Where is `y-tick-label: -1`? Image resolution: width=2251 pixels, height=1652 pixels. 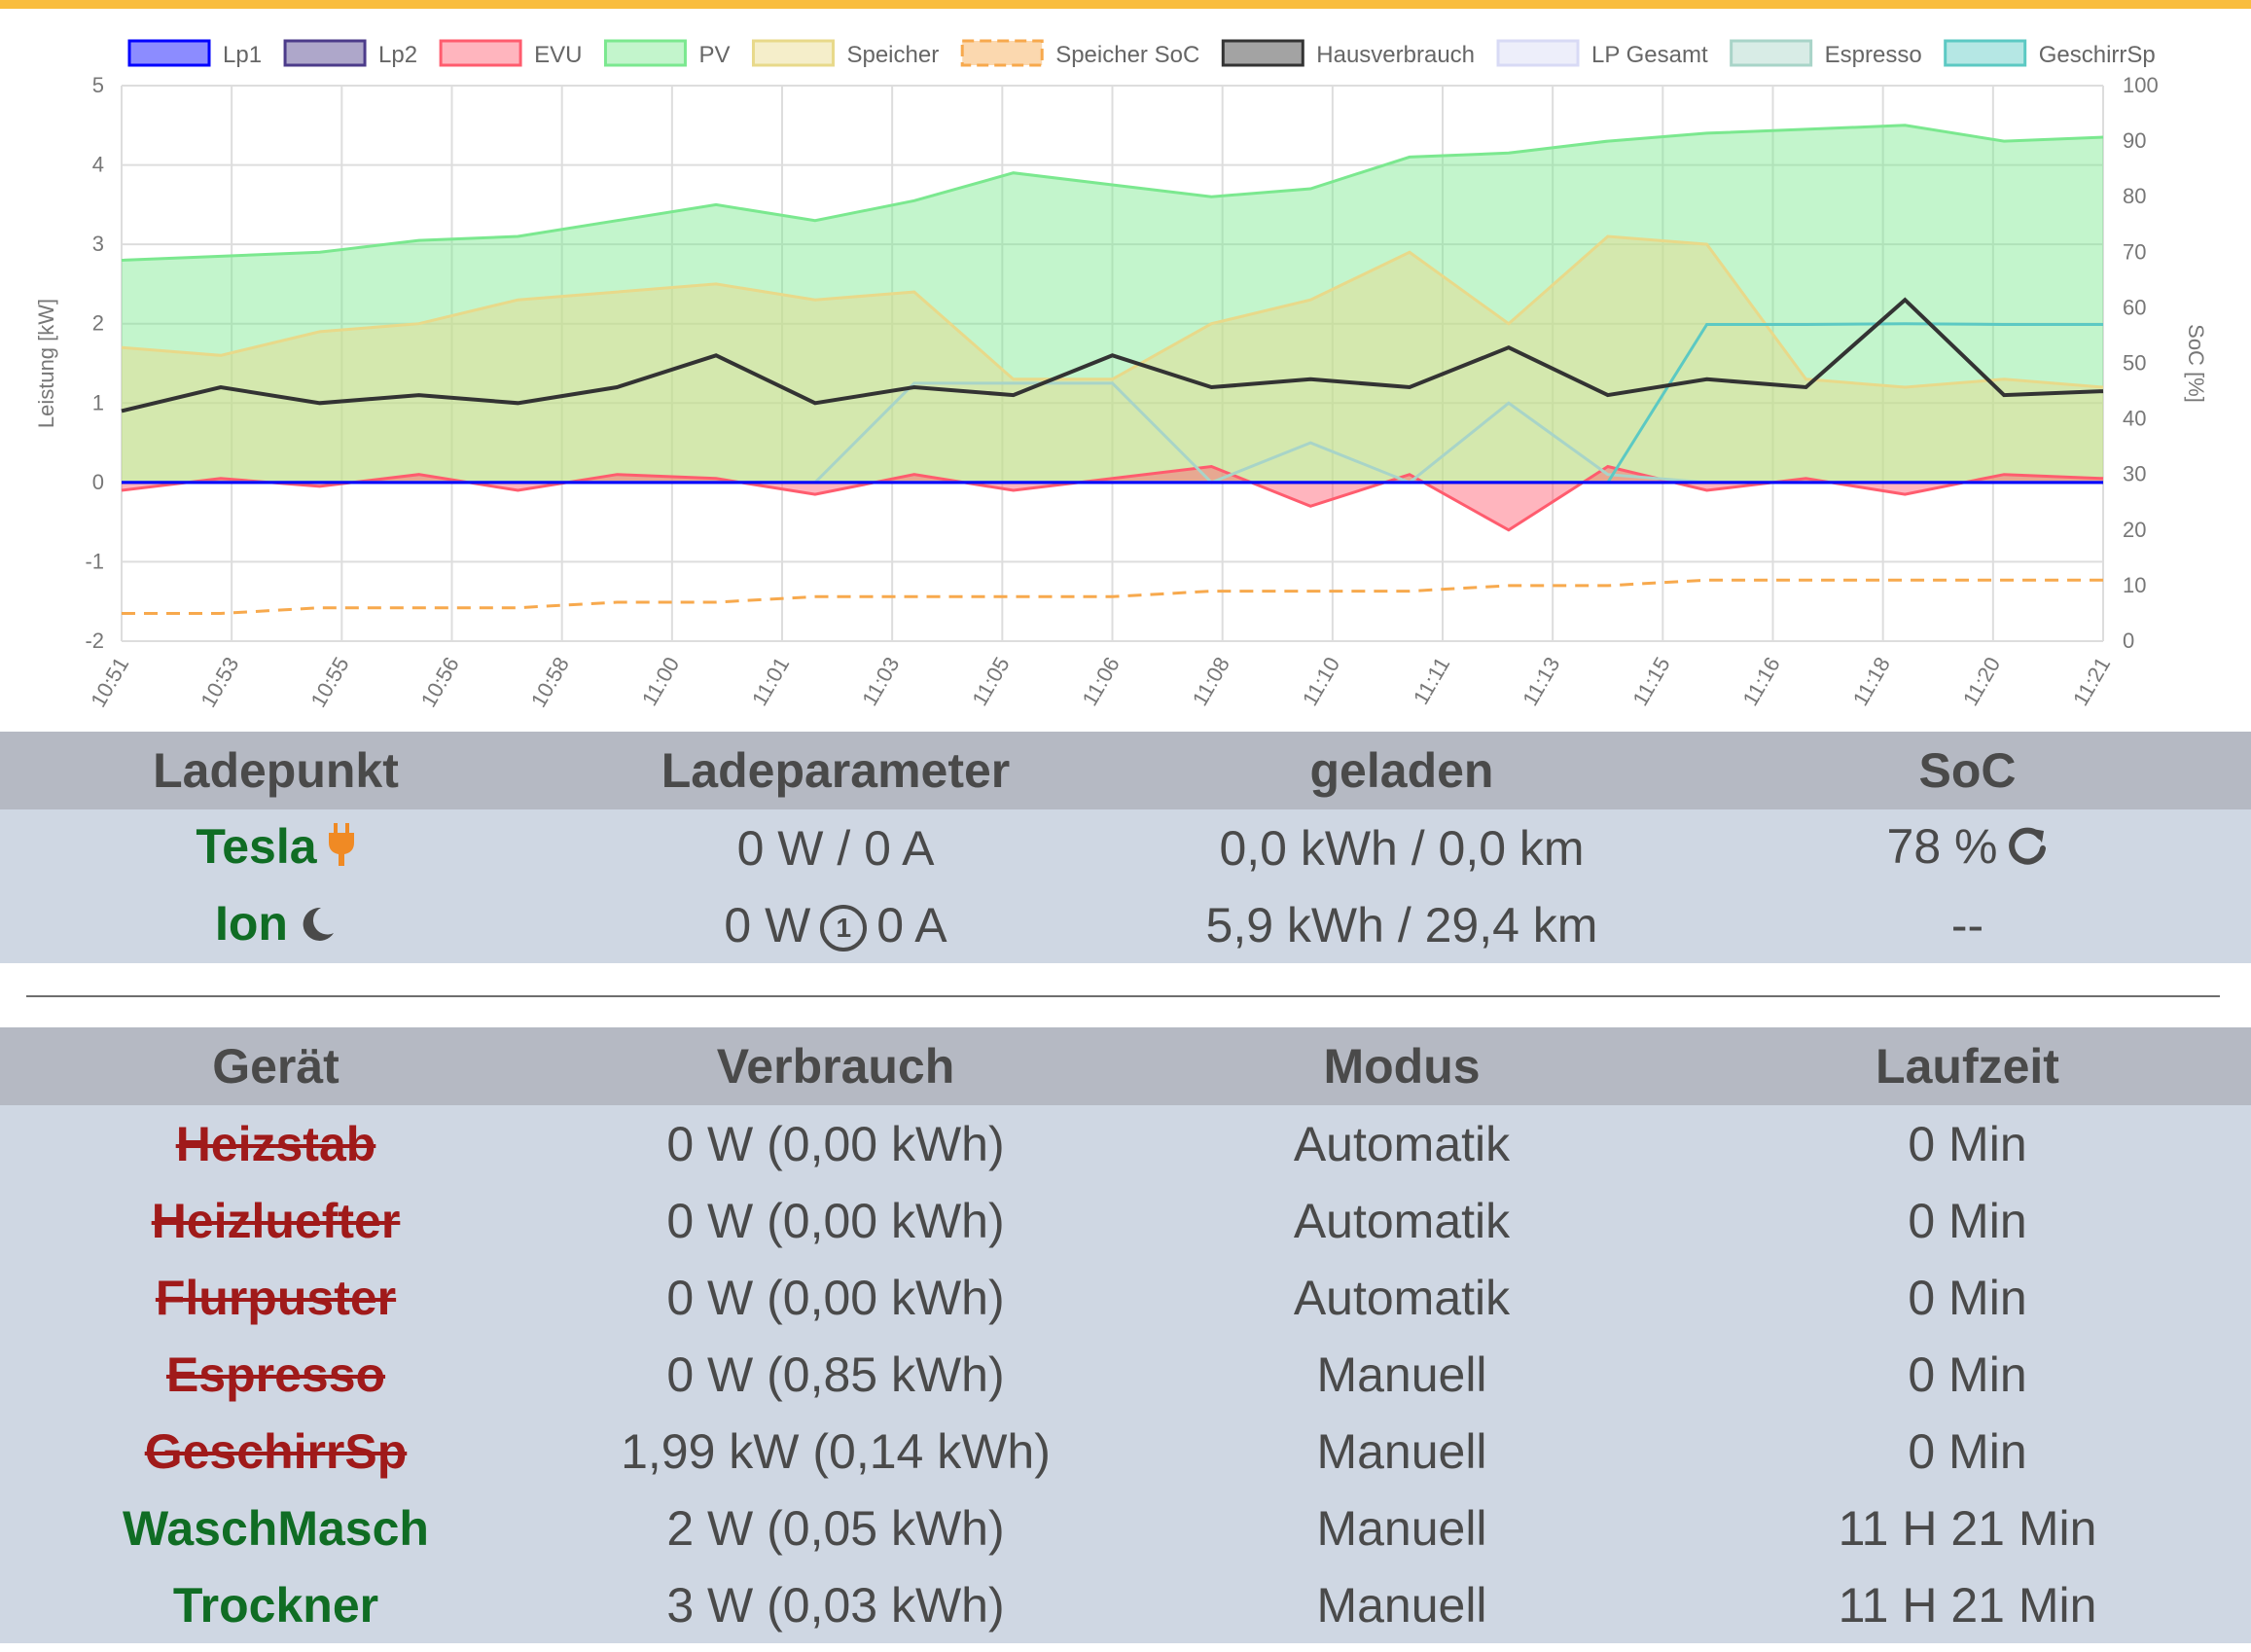 y-tick-label: -1 is located at coordinates (94, 561).